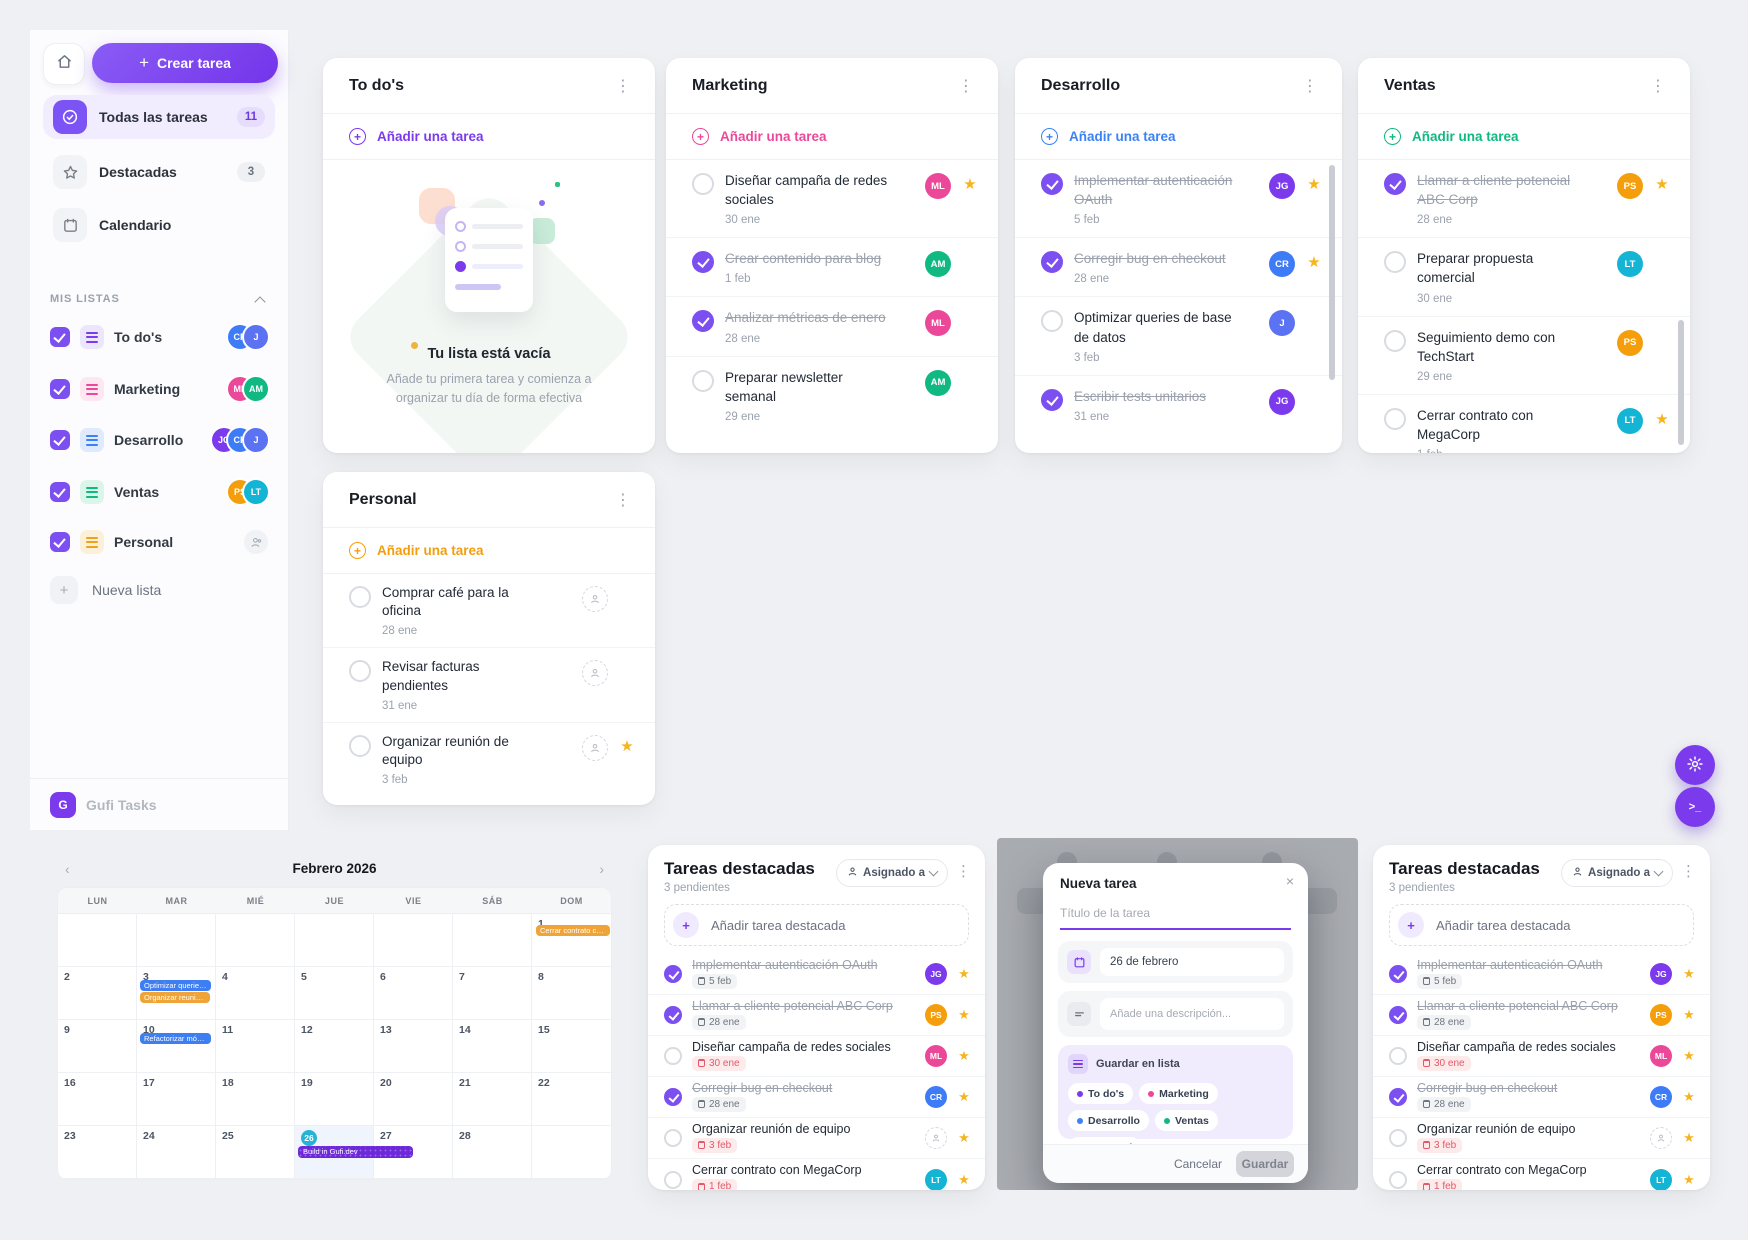 The image size is (1748, 1240). Describe the element at coordinates (1695, 807) in the screenshot. I see `terminal-fab-button: >_` at that location.